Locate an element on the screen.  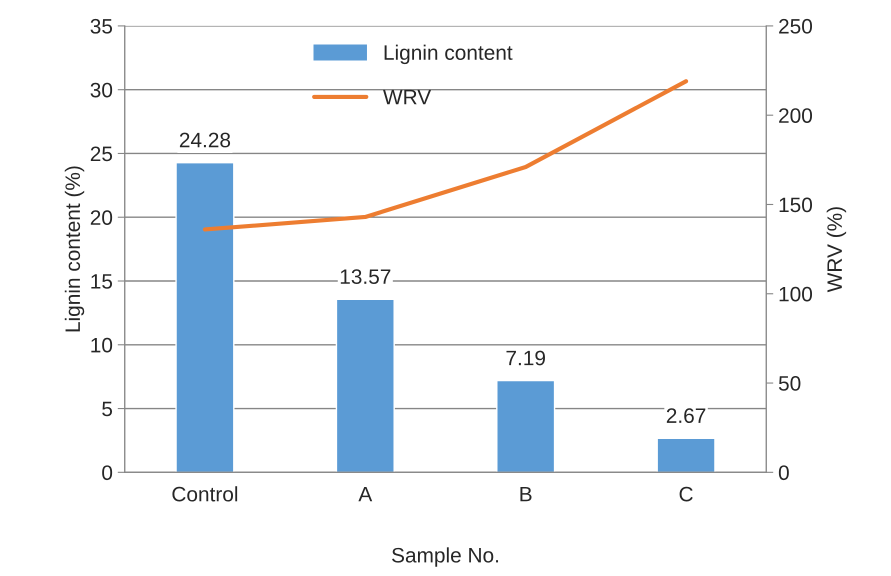
x-axis-title: Sample No. is located at coordinates (445, 557).